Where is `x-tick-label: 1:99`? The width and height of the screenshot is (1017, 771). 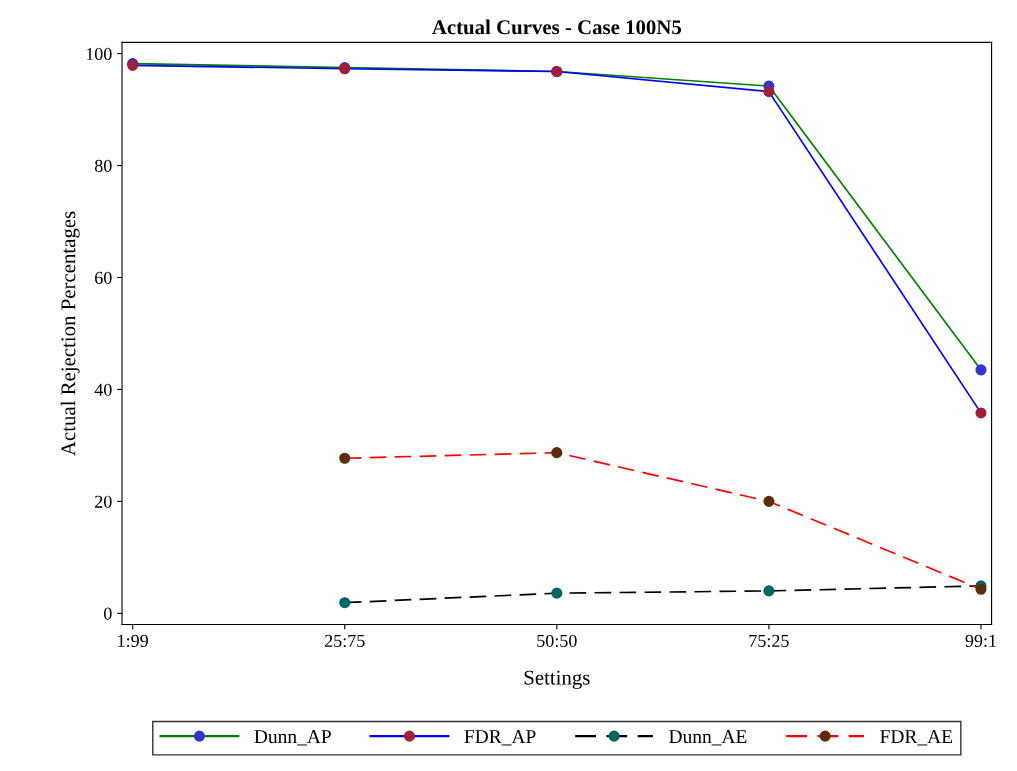
x-tick-label: 1:99 is located at coordinates (133, 641).